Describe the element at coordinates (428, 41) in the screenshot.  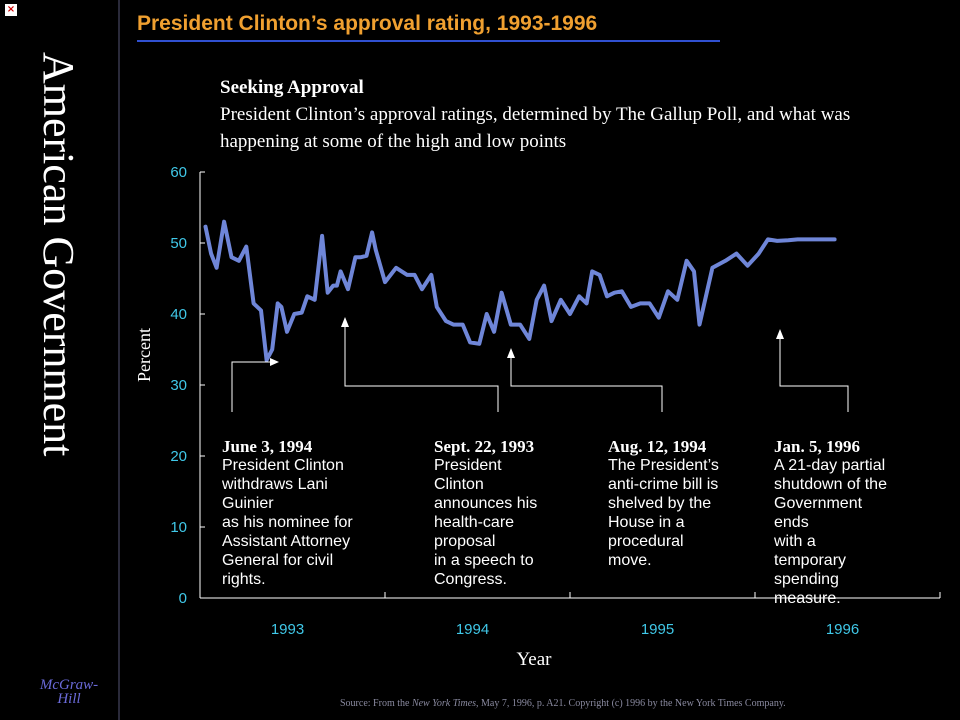
I see `title-underline` at that location.